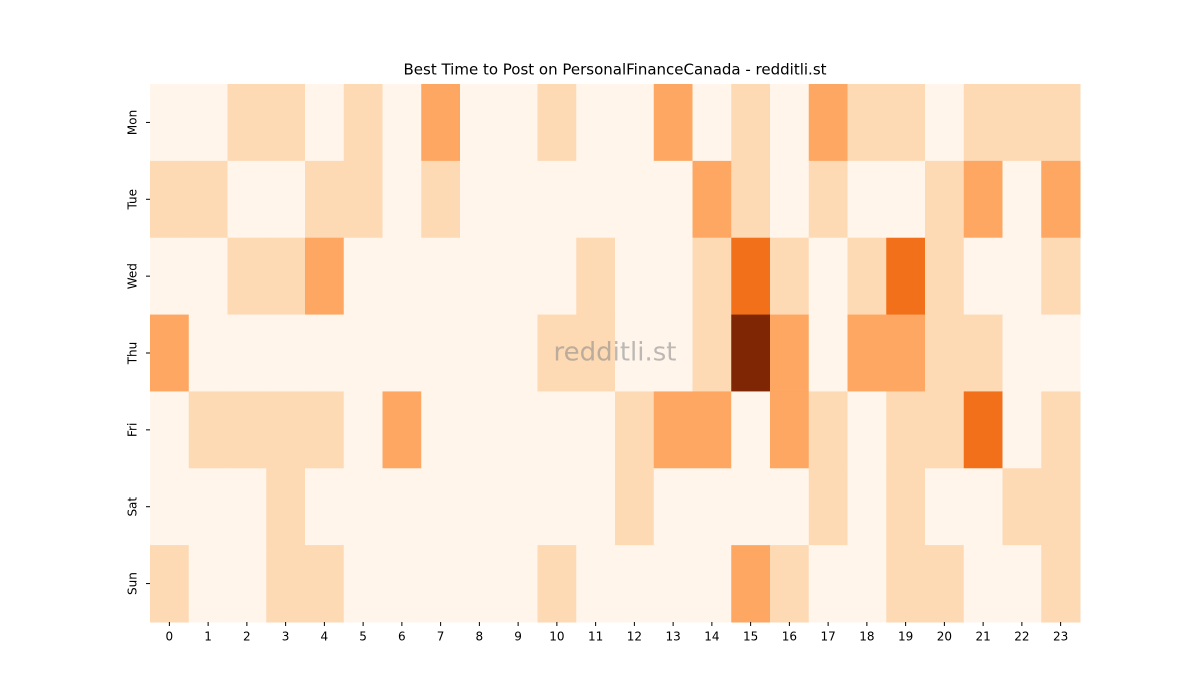 The width and height of the screenshot is (1200, 700). What do you see at coordinates (634, 637) in the screenshot?
I see `x-tick-label: 12` at bounding box center [634, 637].